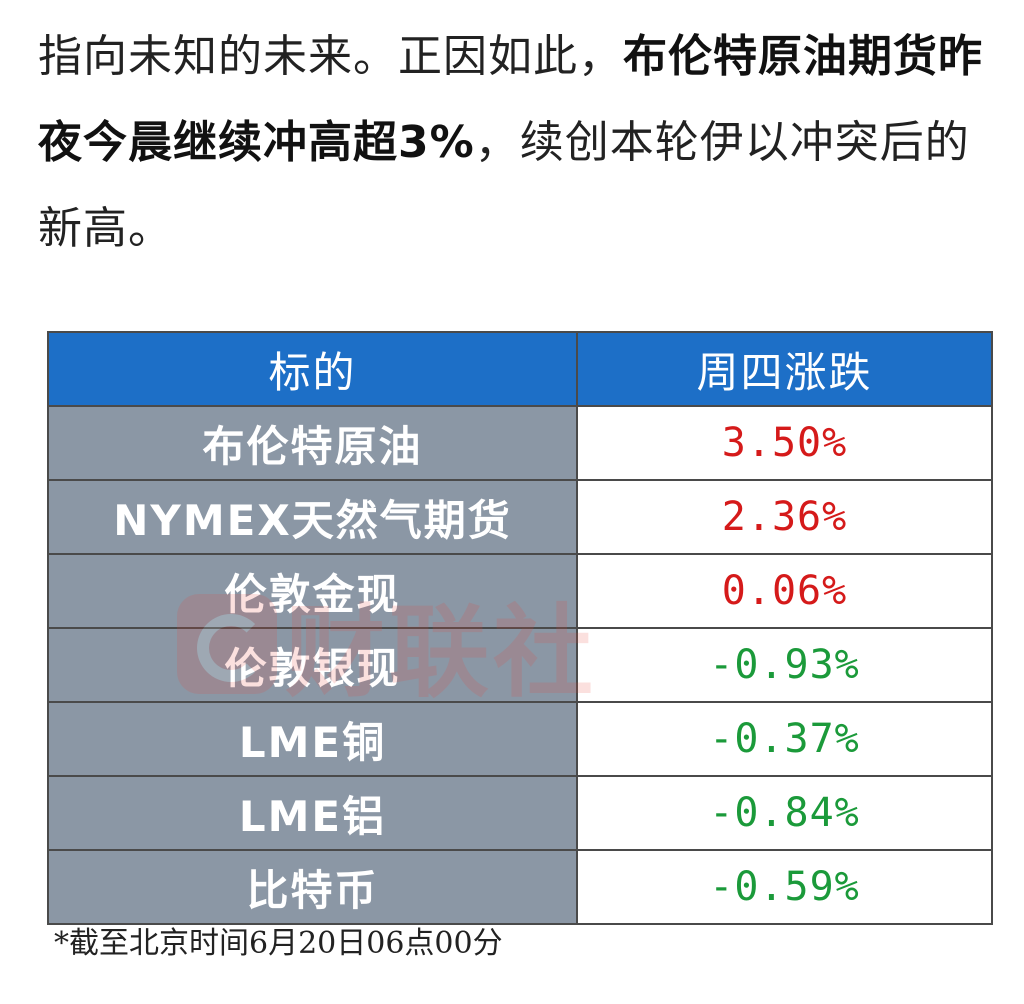 The height and width of the screenshot is (1004, 1024). I want to click on asset-name: 比特币, so click(312, 887).